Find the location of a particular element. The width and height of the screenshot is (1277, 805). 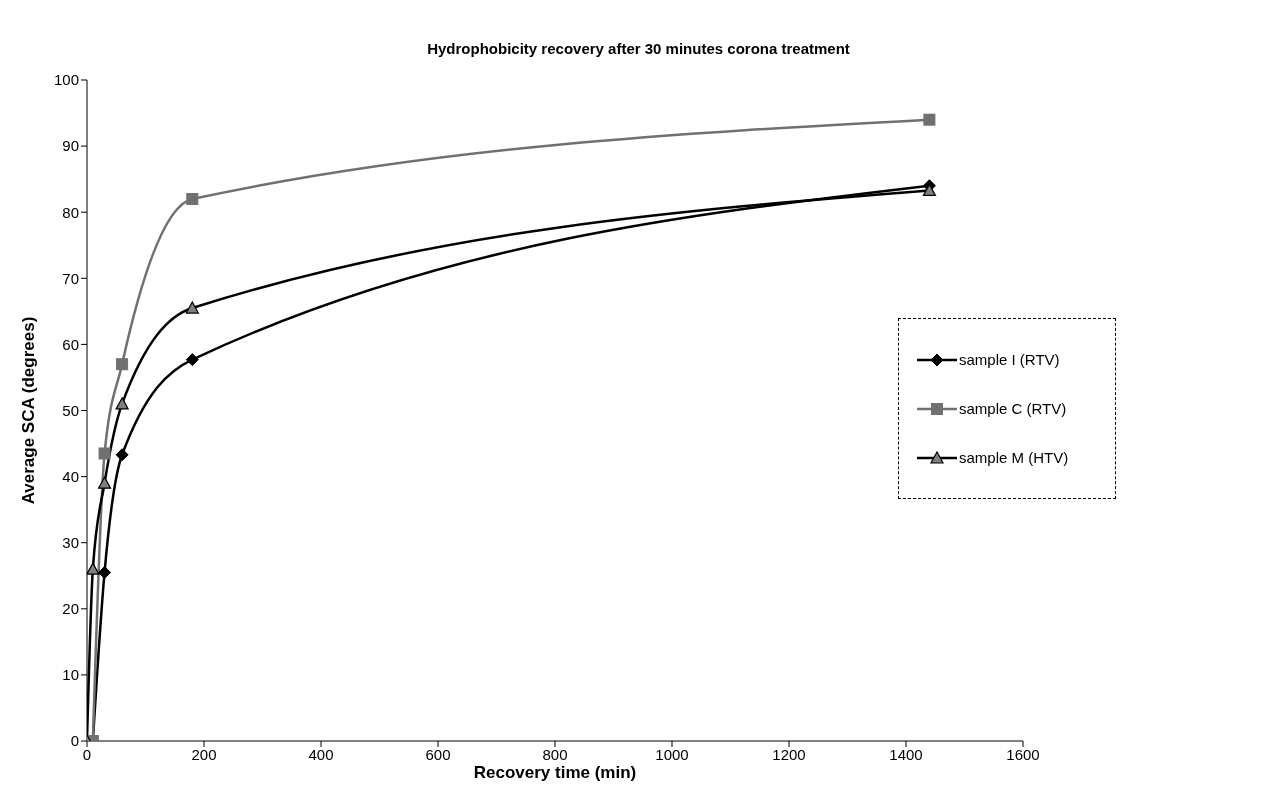

x-tick-label: 600 is located at coordinates (438, 754).